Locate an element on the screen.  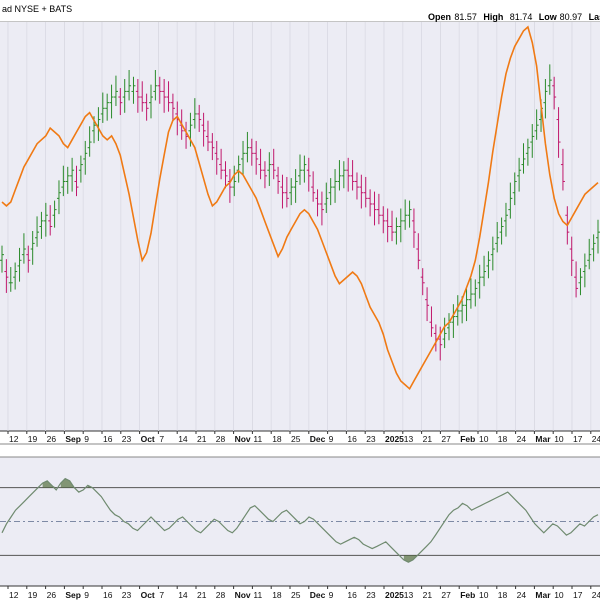
x-tick-label-bottom: 26 is located at coordinates (52, 595).